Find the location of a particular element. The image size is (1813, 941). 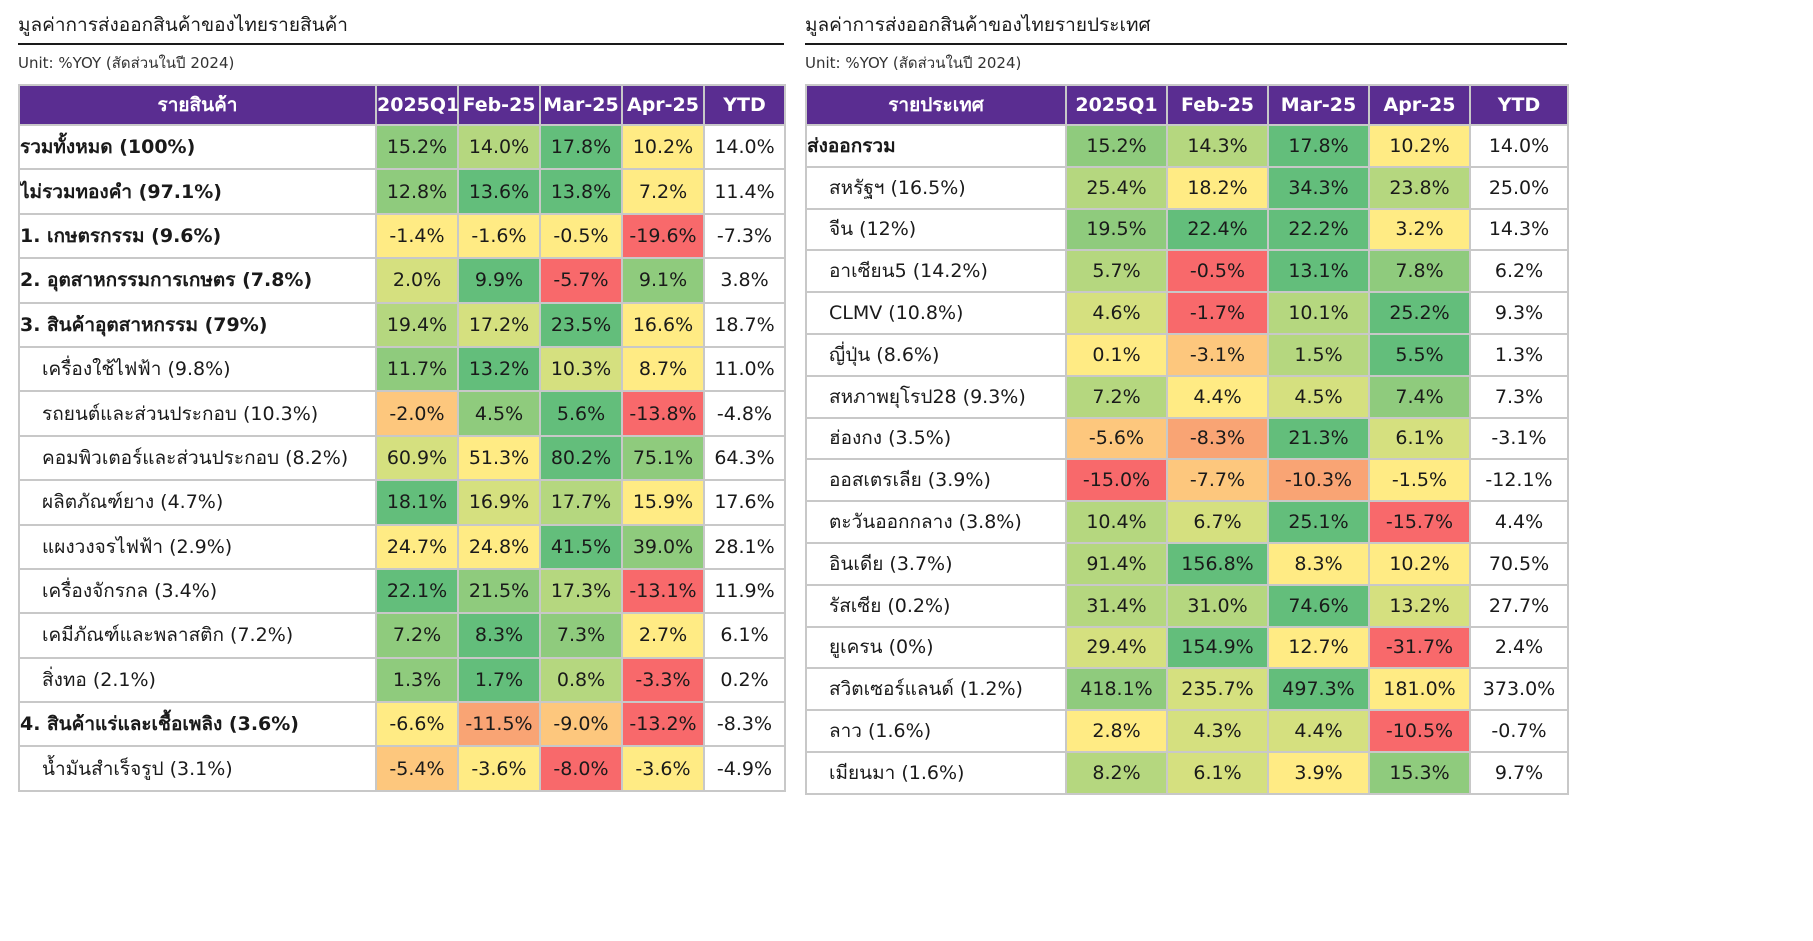

row-label: เคมีภัณฑ์และพลาสติก (7.2%) is located at coordinates (197, 635).